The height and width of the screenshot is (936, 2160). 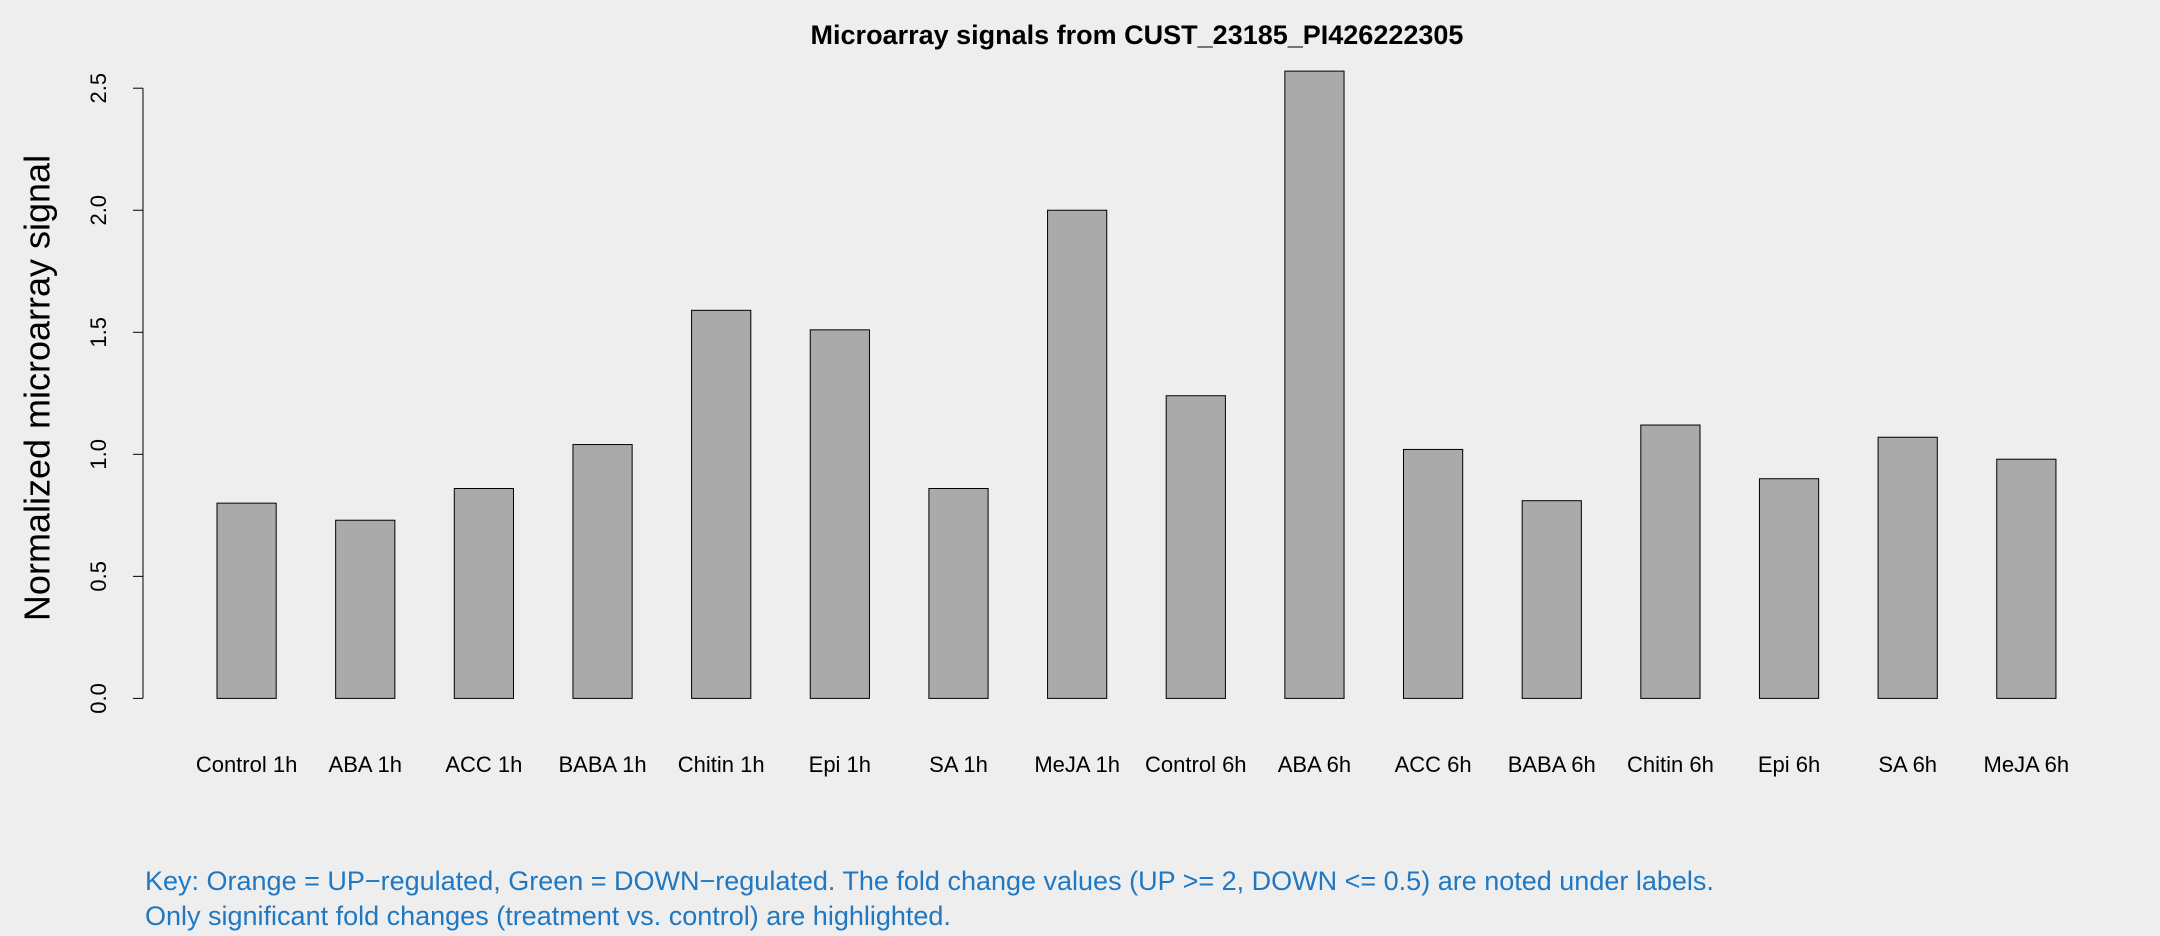 What do you see at coordinates (98, 576) in the screenshot?
I see `y-tick-label: 0.5` at bounding box center [98, 576].